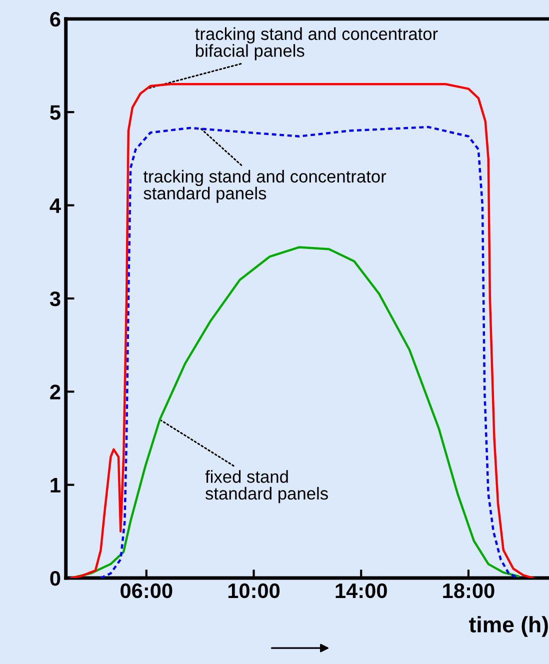 The height and width of the screenshot is (664, 549). I want to click on y-tick-label: 3, so click(55, 298).